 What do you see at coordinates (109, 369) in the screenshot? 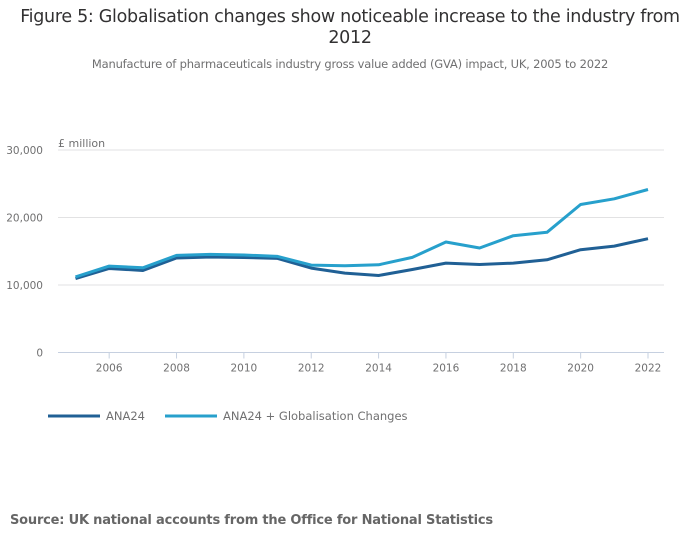
I see `x-tick-label: 2006` at bounding box center [109, 369].